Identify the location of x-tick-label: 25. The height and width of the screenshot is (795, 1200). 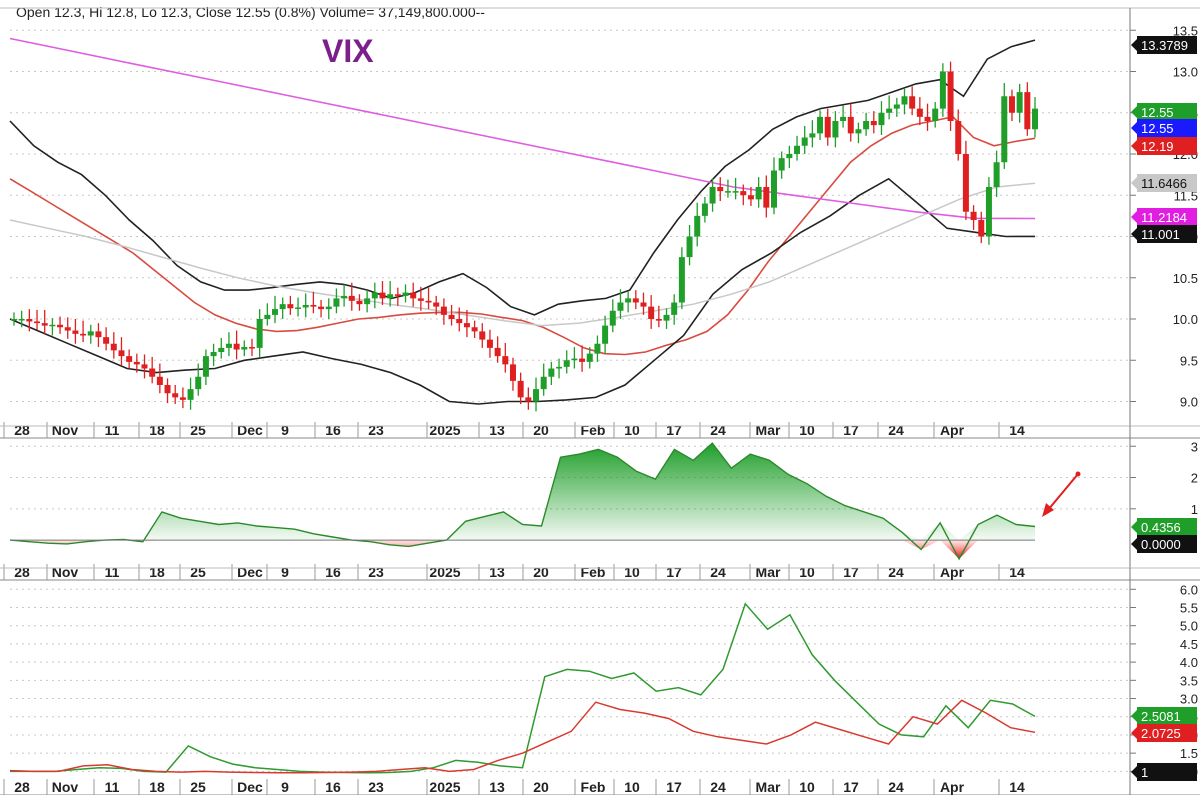
(198, 430).